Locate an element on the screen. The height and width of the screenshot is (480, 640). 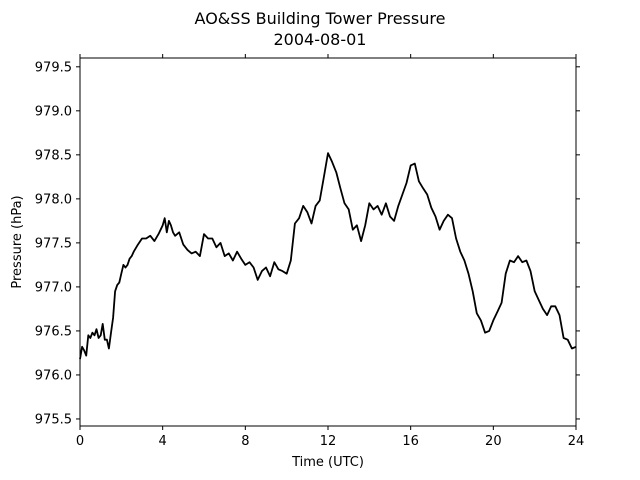
x-tick-label: 20 is located at coordinates (493, 441).